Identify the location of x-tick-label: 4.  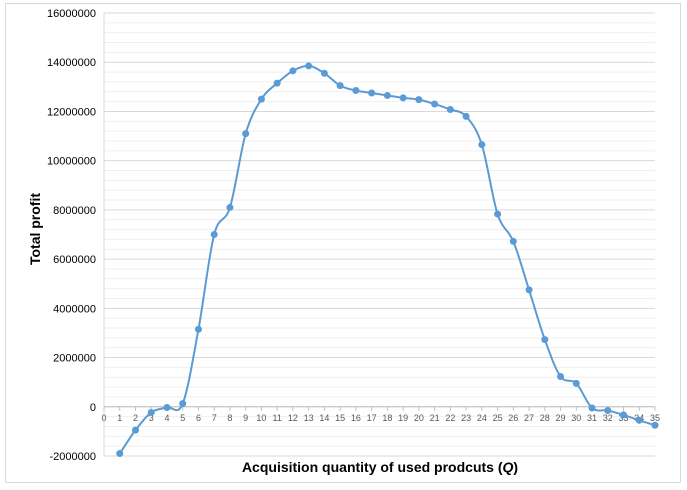
(166, 418).